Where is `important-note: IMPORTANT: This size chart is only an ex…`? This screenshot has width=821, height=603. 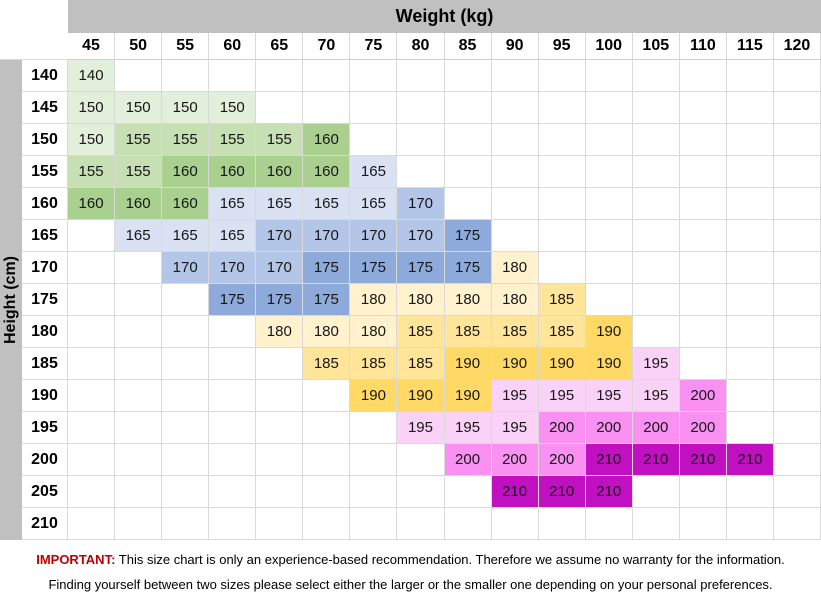
important-note: IMPORTANT: This size chart is only an ex… is located at coordinates (410, 559).